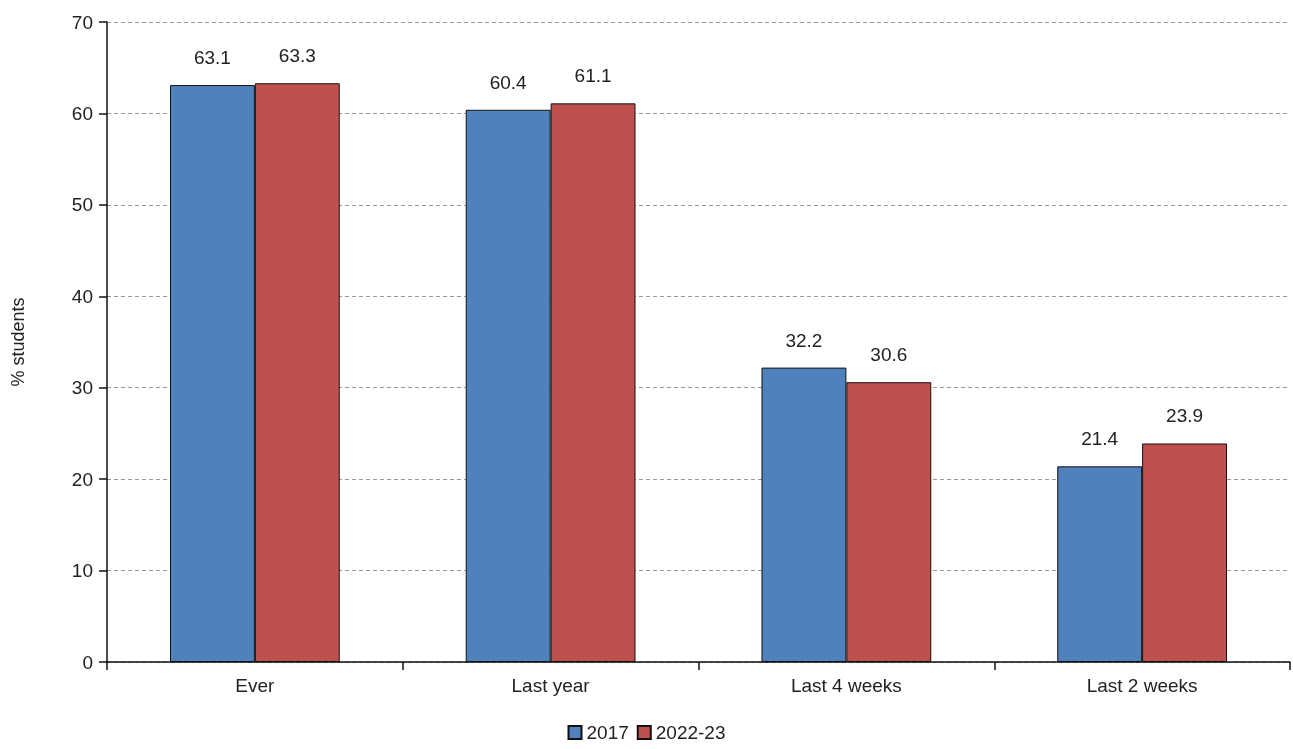 The image size is (1293, 749). I want to click on legend-label: 2022-23, so click(690, 732).